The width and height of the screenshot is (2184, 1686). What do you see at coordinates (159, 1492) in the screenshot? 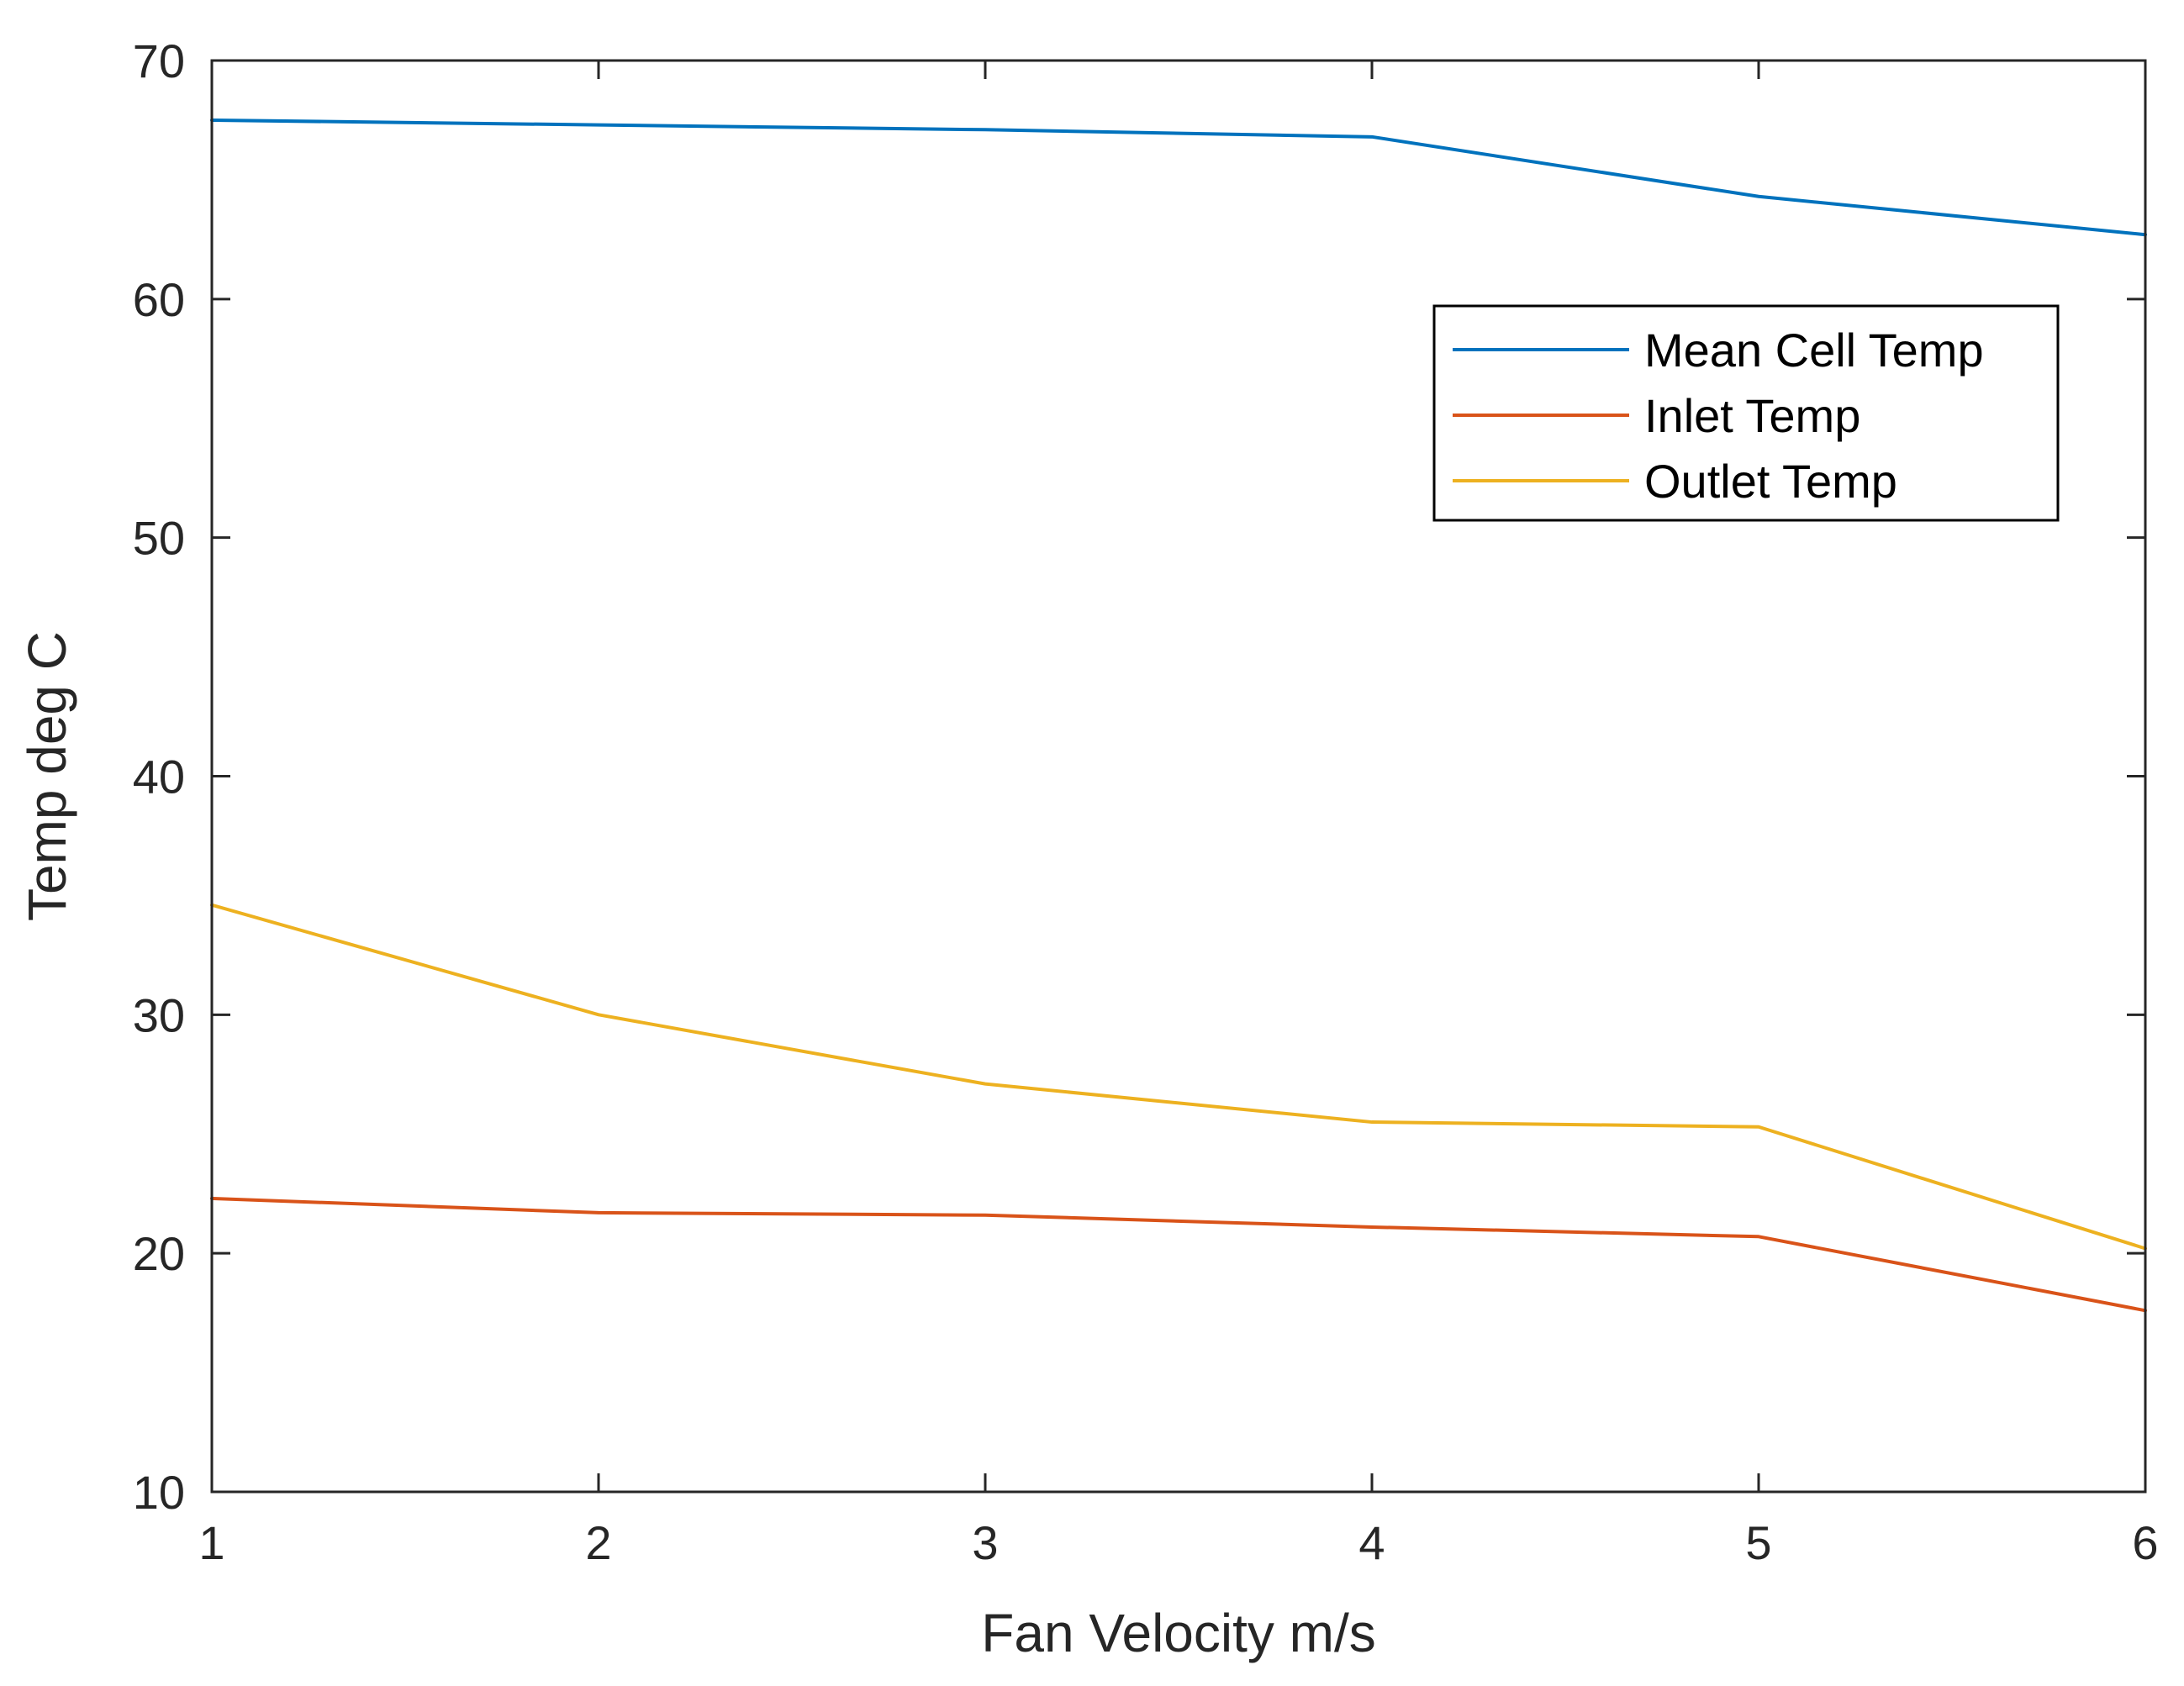
I see `y-tick-label: 10` at bounding box center [159, 1492].